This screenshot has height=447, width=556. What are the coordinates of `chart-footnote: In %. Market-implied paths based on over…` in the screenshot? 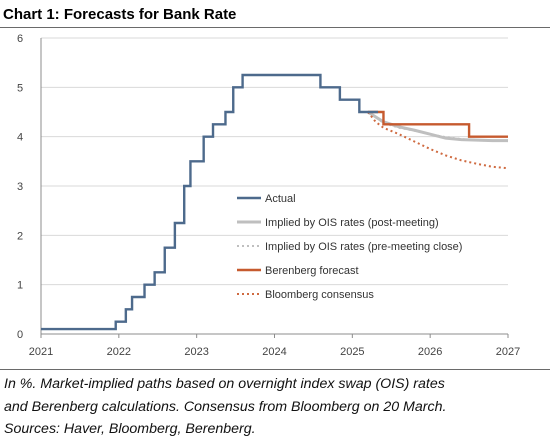 It's located at (277, 407).